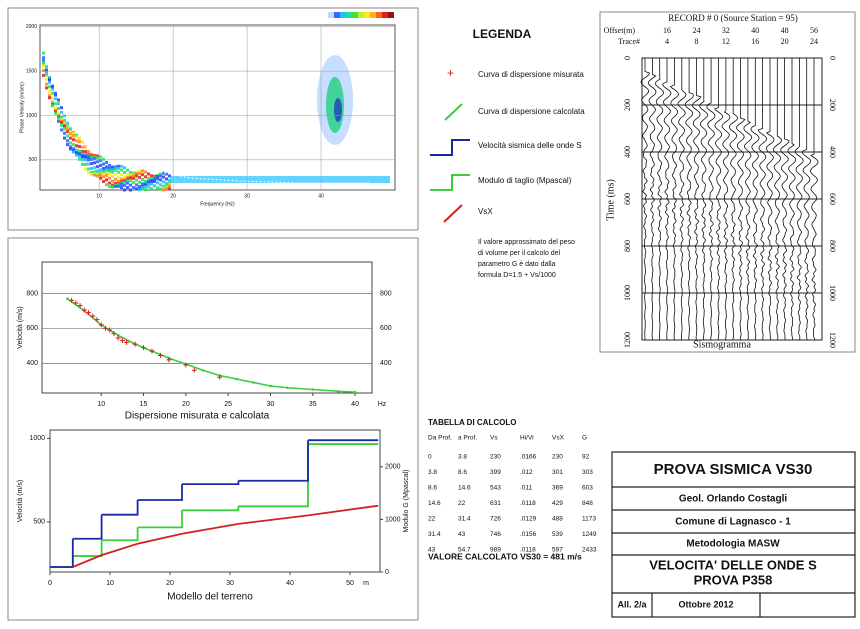 This screenshot has width=860, height=629. I want to click on table-cell: 543, so click(495, 488).